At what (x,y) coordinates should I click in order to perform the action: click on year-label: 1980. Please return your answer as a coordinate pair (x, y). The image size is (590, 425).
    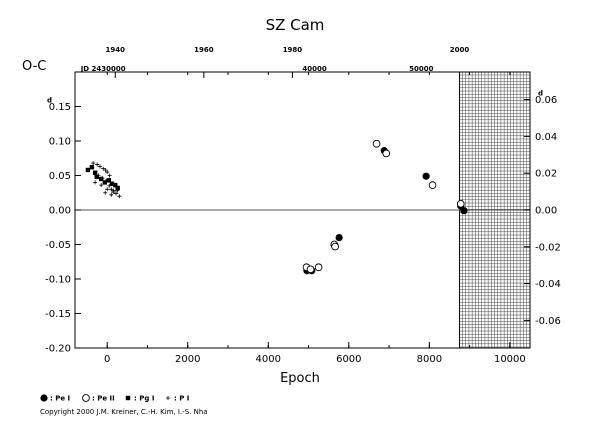
    Looking at the image, I should click on (293, 50).